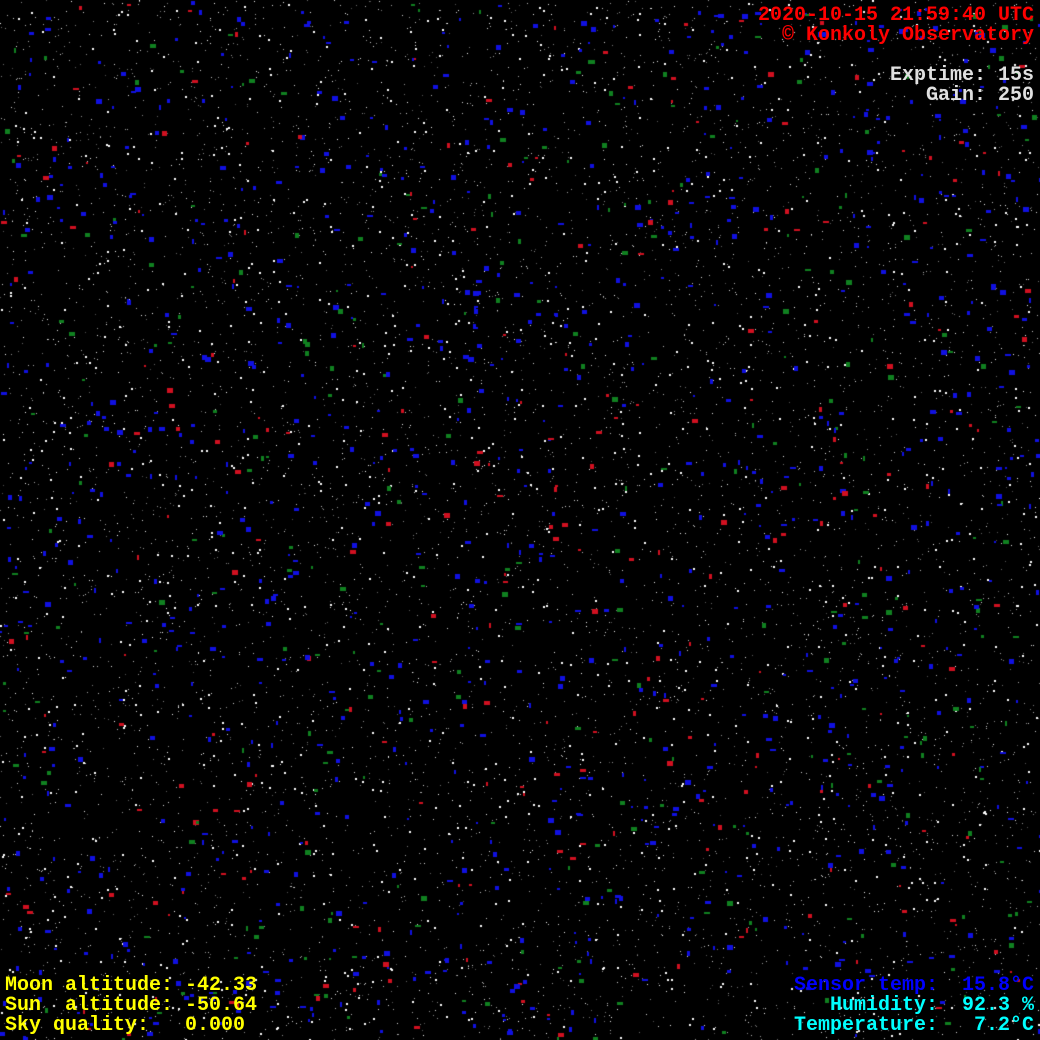 This screenshot has height=1040, width=1040. I want to click on sky-quality: Sky quality: 0.000, so click(125, 1025).